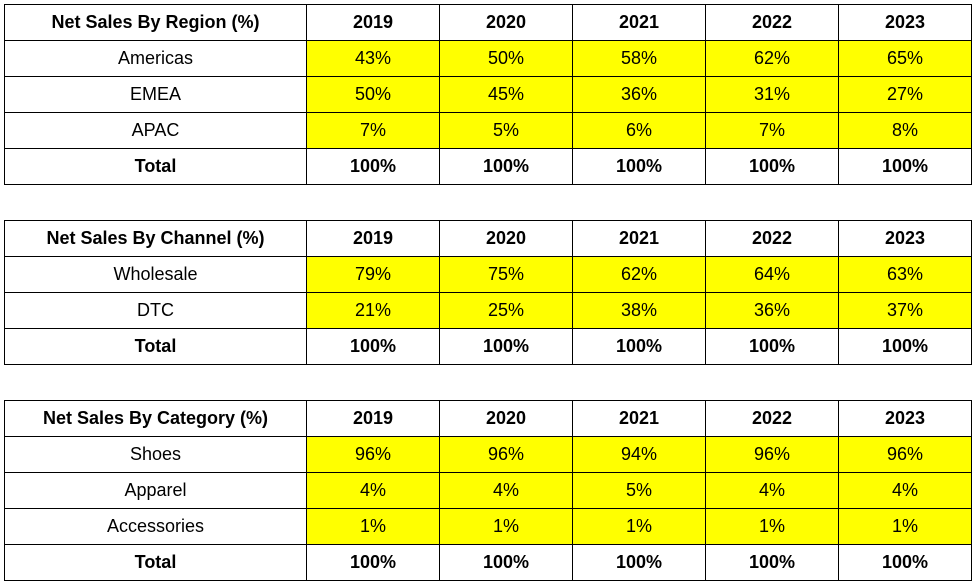  What do you see at coordinates (155, 274) in the screenshot?
I see `row-label: Wholesale` at bounding box center [155, 274].